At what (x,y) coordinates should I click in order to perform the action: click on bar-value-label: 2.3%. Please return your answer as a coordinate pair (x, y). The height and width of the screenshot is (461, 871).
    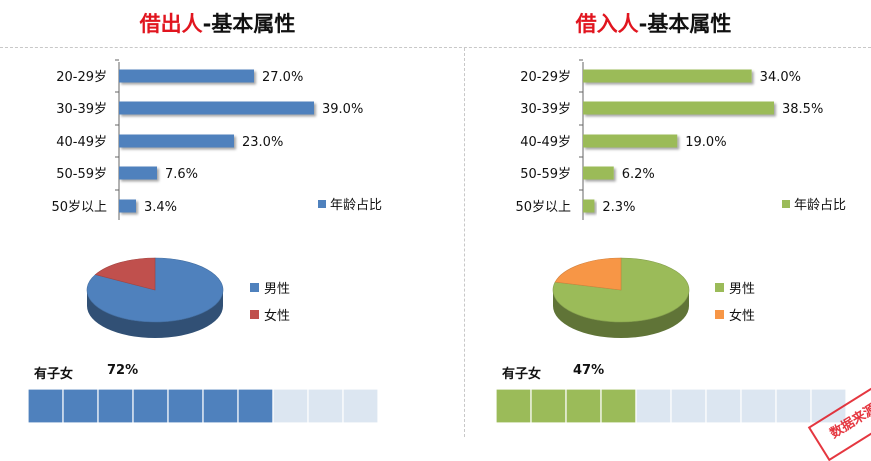
    Looking at the image, I should click on (618, 207).